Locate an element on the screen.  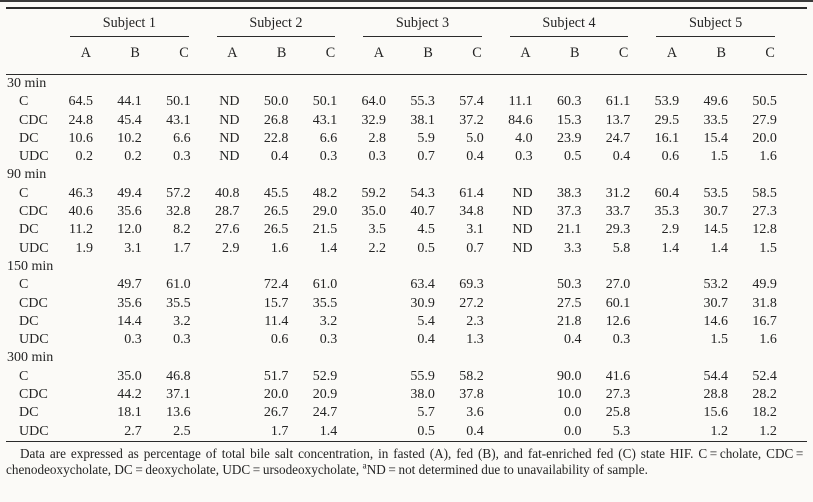
value-cell: 28.8 is located at coordinates (715, 395).